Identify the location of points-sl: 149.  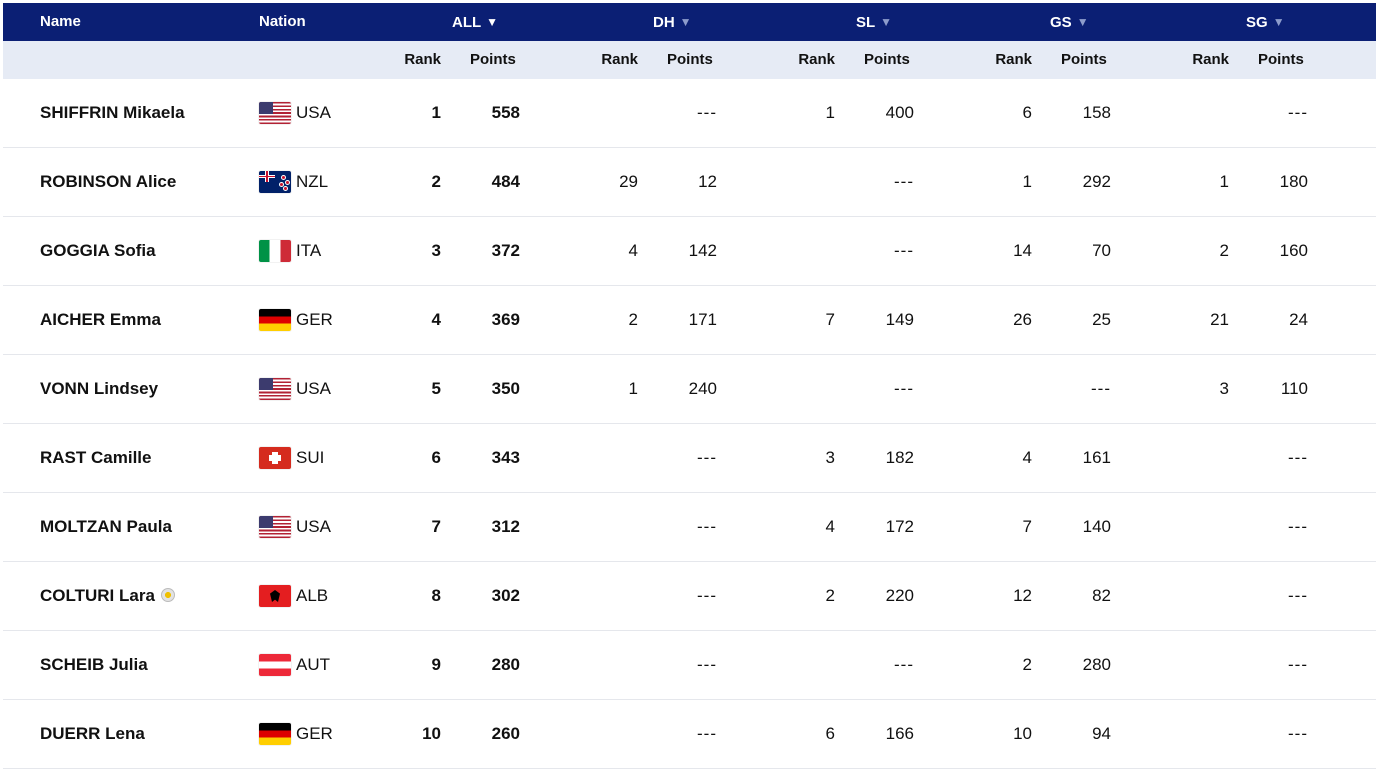
(899, 319).